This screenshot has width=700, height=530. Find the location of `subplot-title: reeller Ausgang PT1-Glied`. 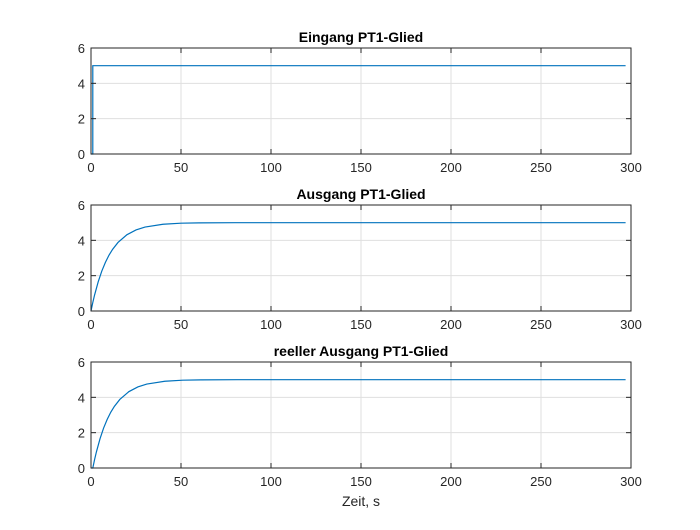

subplot-title: reeller Ausgang PT1-Glied is located at coordinates (361, 351).